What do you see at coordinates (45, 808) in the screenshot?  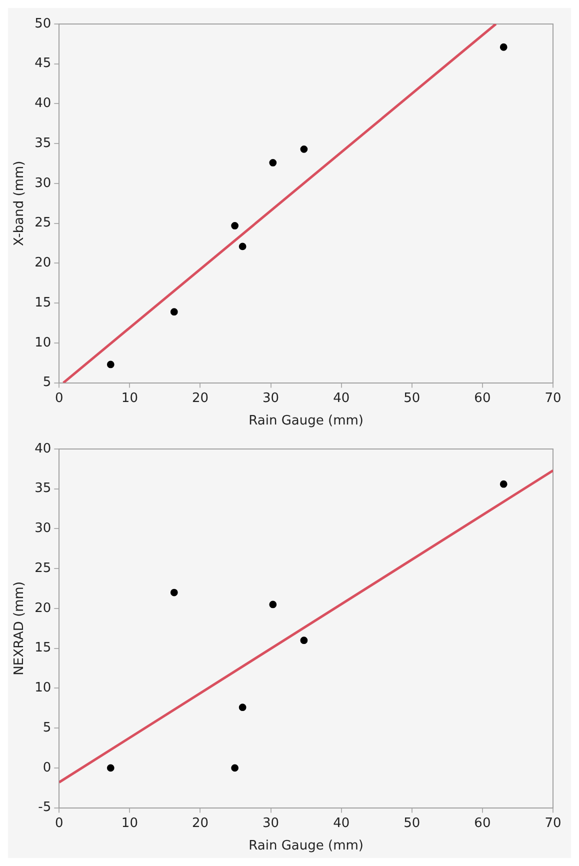 I see `y-tick-label: -5` at bounding box center [45, 808].